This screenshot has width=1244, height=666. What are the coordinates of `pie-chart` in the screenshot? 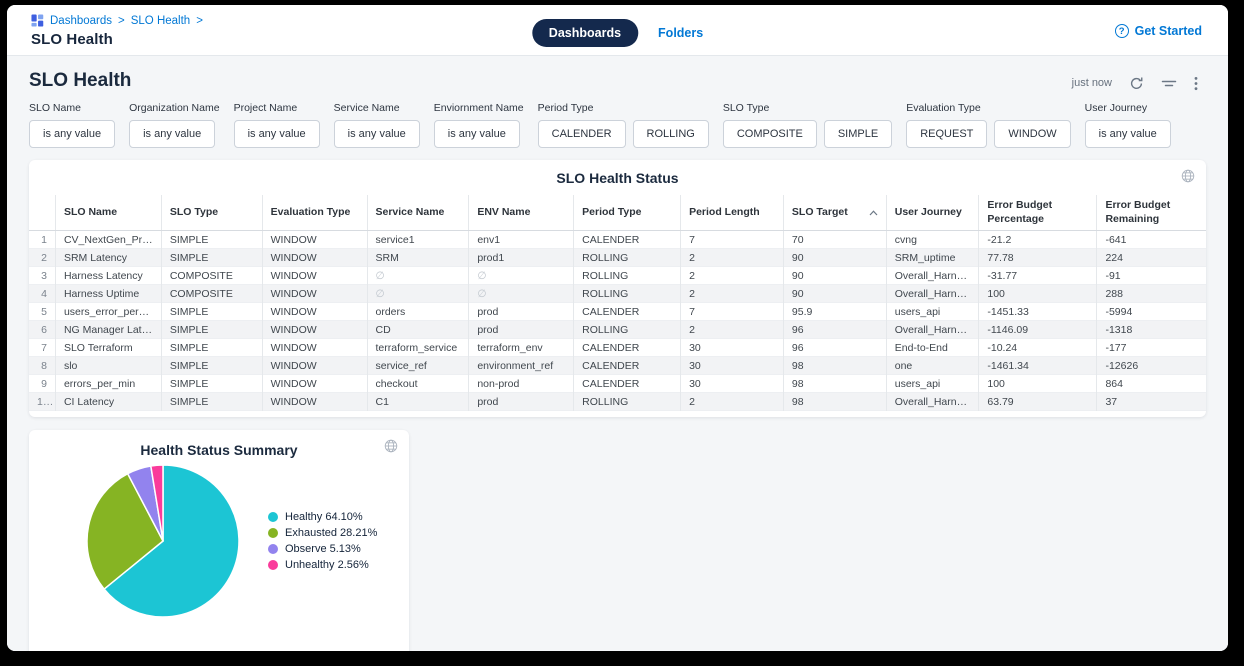 It's located at (163, 541).